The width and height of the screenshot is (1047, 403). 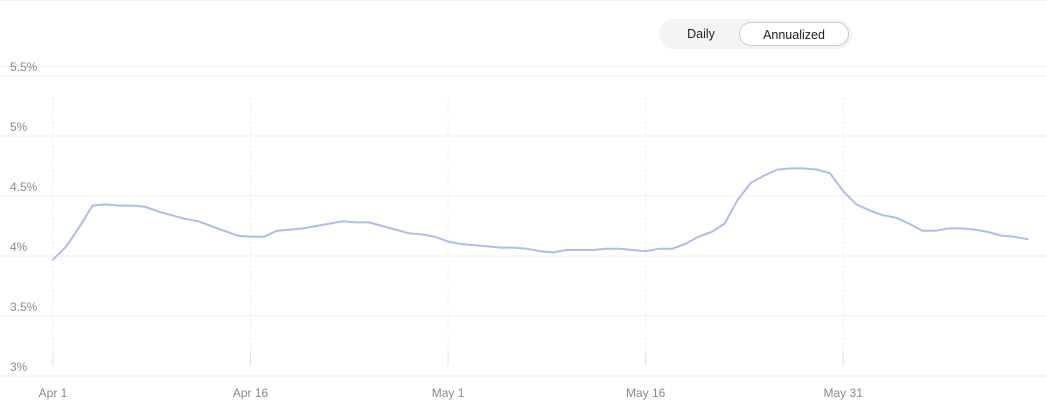 What do you see at coordinates (701, 34) in the screenshot?
I see `daily-toggle-button: Daily` at bounding box center [701, 34].